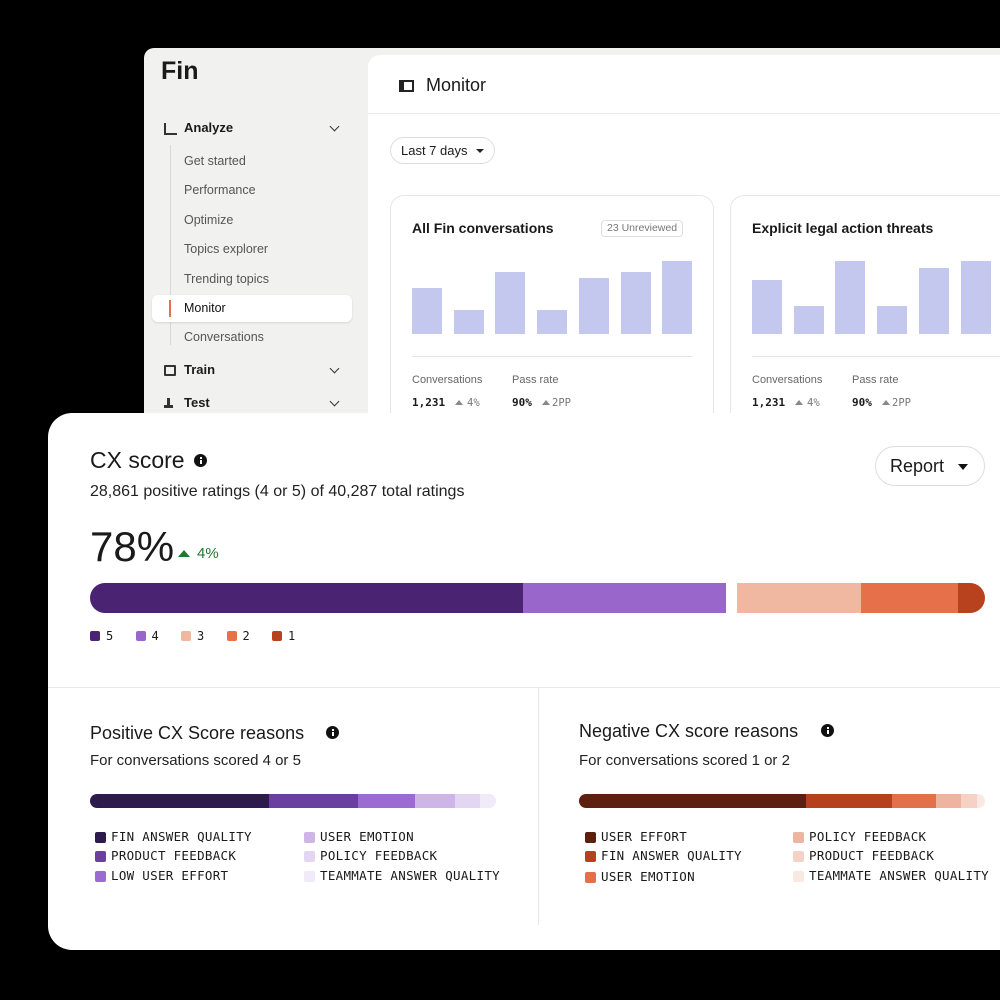  I want to click on nav-guide, so click(170, 245).